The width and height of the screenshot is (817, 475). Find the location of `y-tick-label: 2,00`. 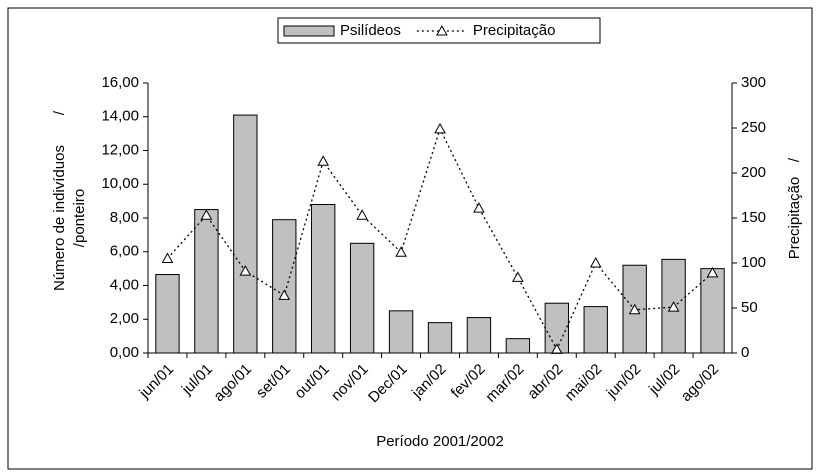

y-tick-label: 2,00 is located at coordinates (124, 318).